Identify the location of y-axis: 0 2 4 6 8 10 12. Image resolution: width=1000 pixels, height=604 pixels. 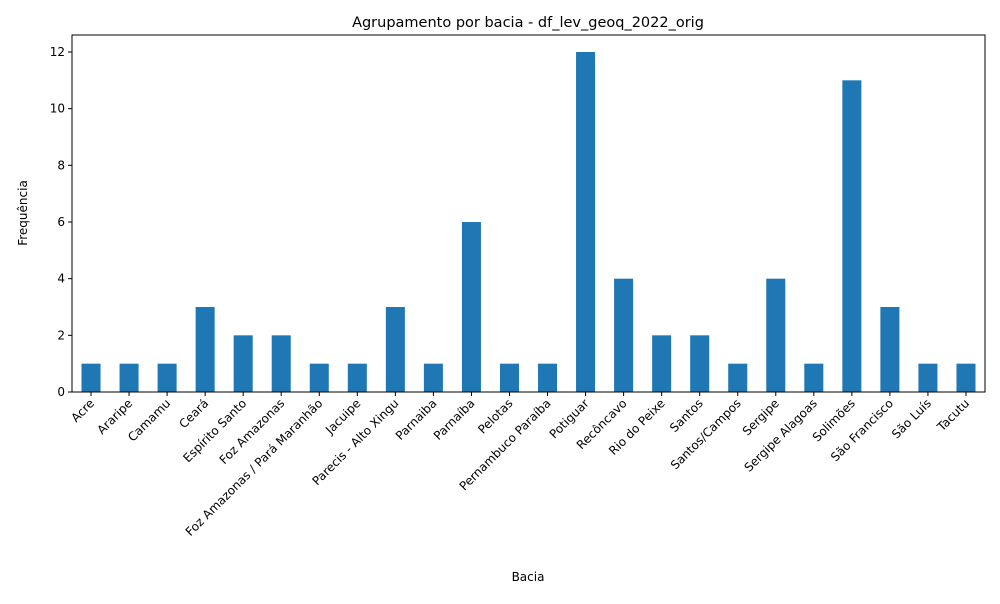
(61, 222).